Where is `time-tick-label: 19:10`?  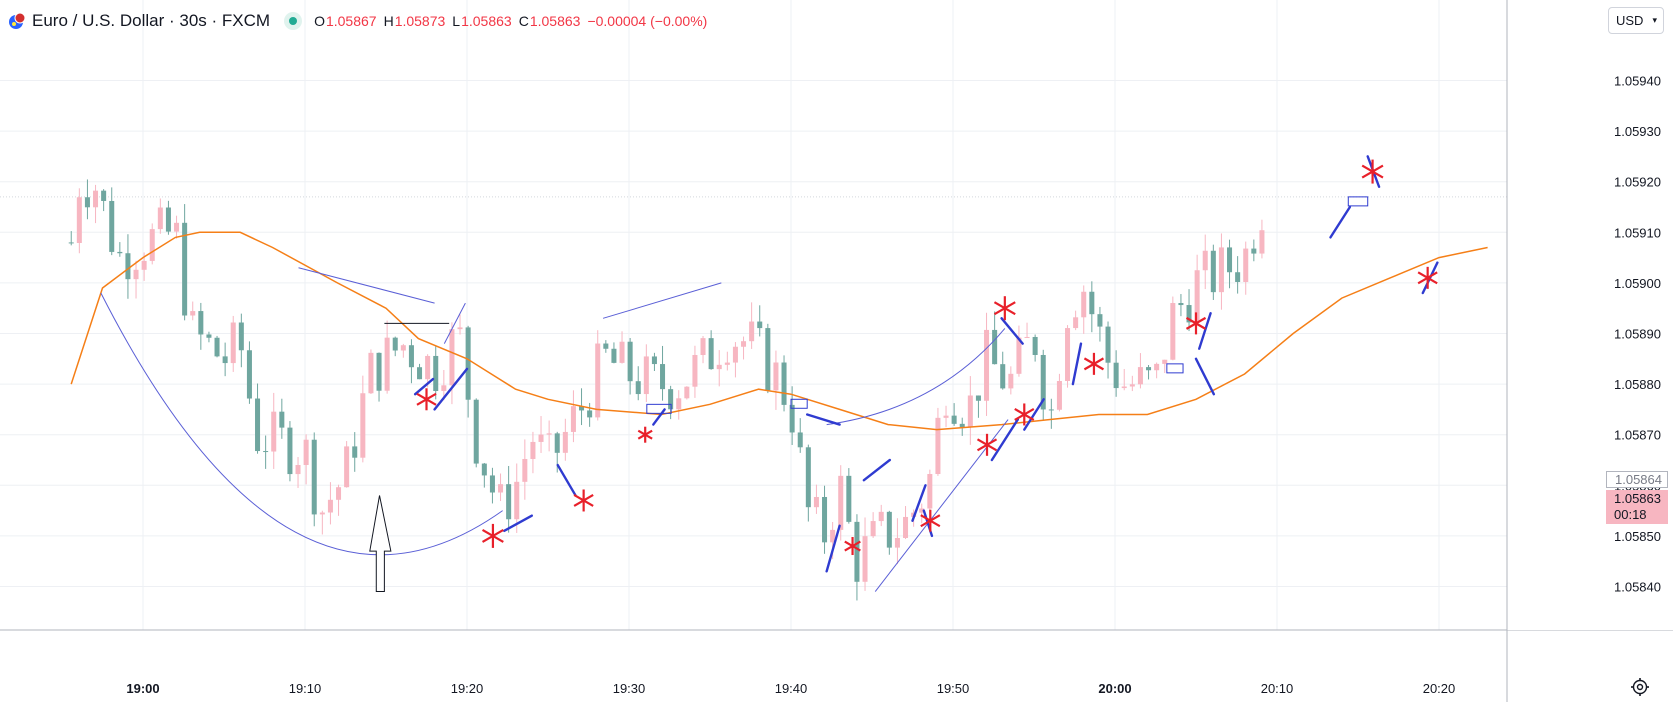
time-tick-label: 19:10 is located at coordinates (305, 688).